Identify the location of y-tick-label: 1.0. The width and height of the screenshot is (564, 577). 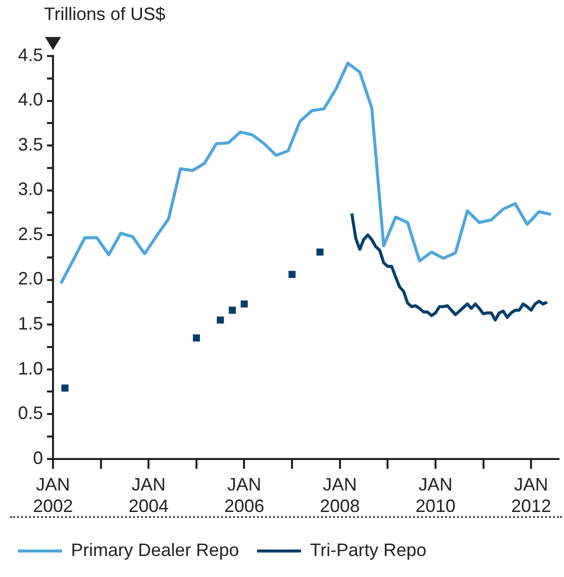
(30, 368).